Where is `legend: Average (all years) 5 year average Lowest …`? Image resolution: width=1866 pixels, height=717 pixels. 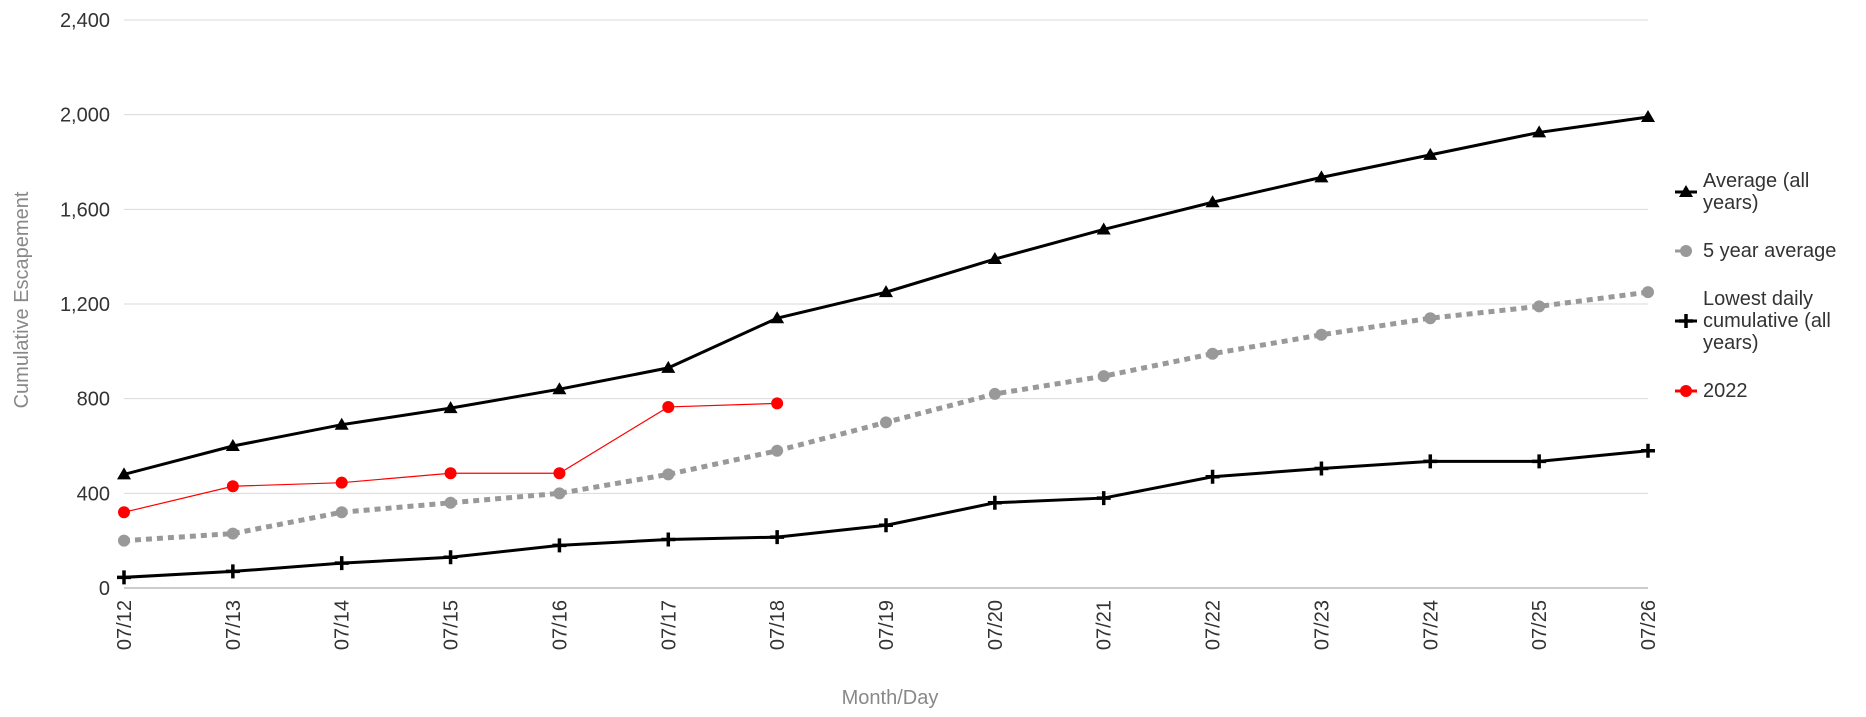
legend: Average (all years) 5 year average Lowest … is located at coordinates (1770, 299).